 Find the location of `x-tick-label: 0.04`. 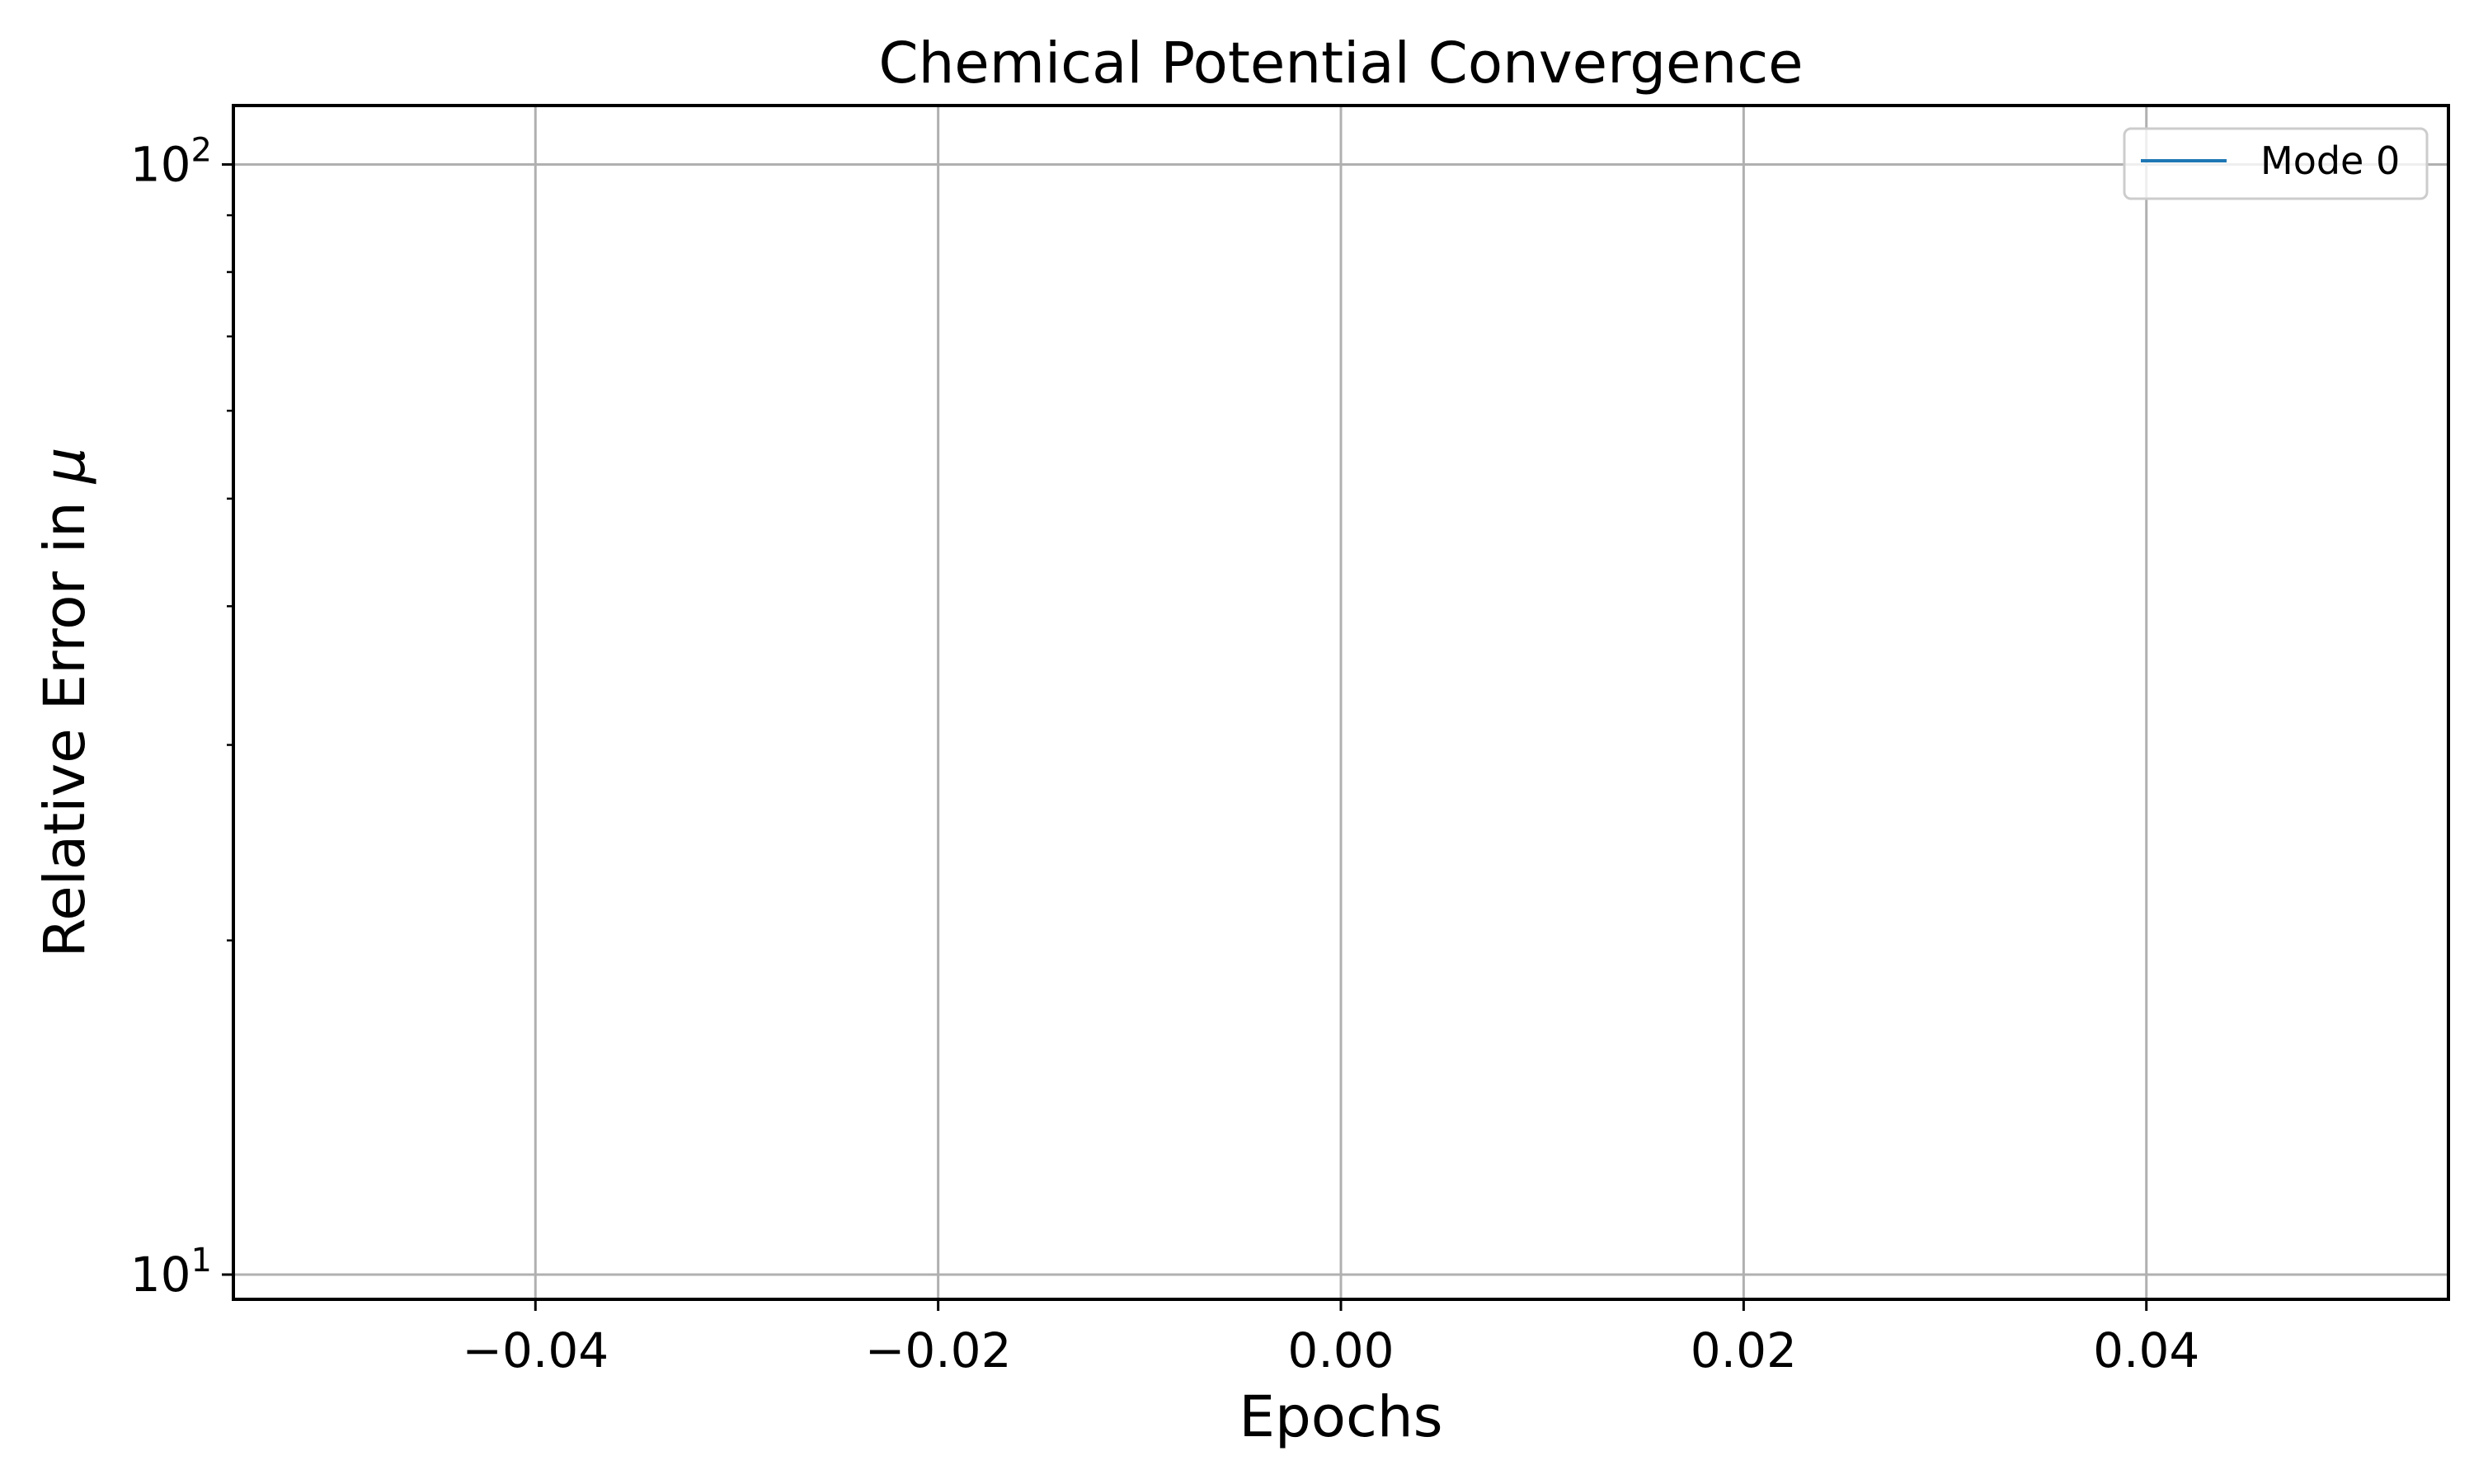

x-tick-label: 0.04 is located at coordinates (2146, 1350).